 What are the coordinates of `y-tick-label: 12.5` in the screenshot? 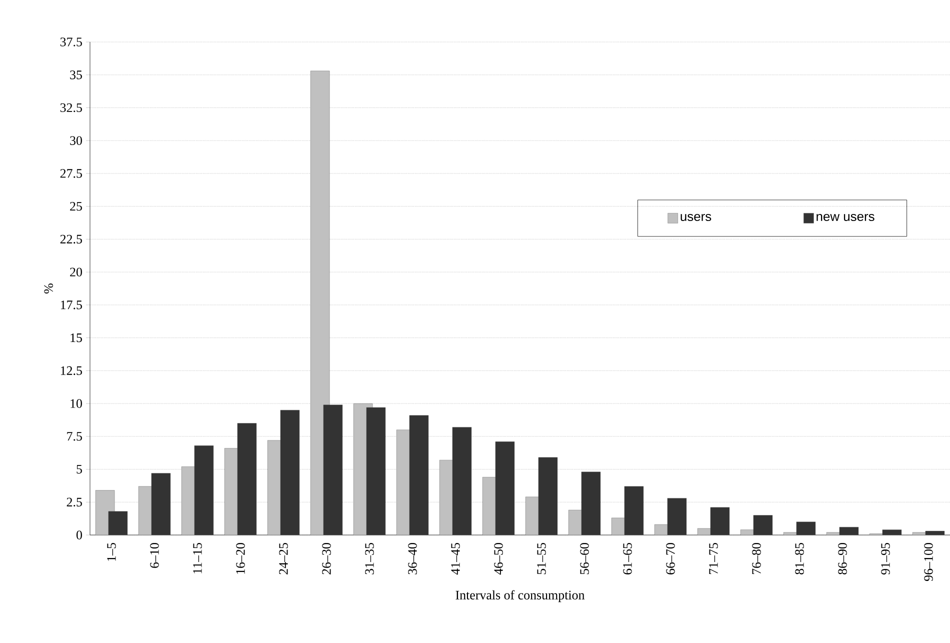 It's located at (71, 371).